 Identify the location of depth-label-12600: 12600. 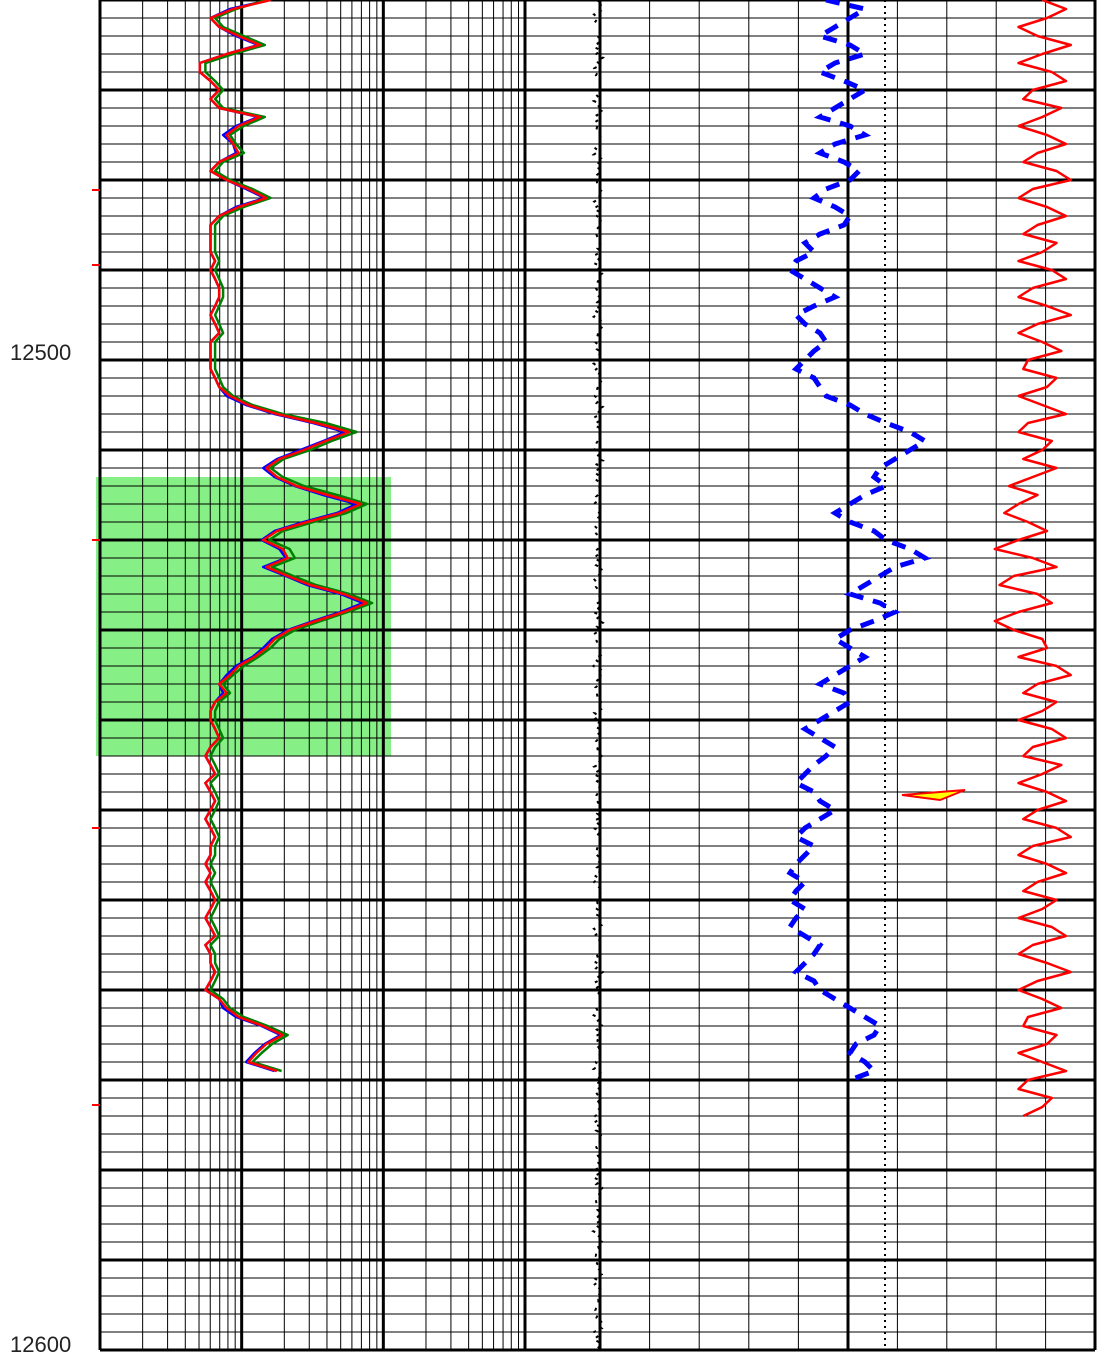
(40, 1344).